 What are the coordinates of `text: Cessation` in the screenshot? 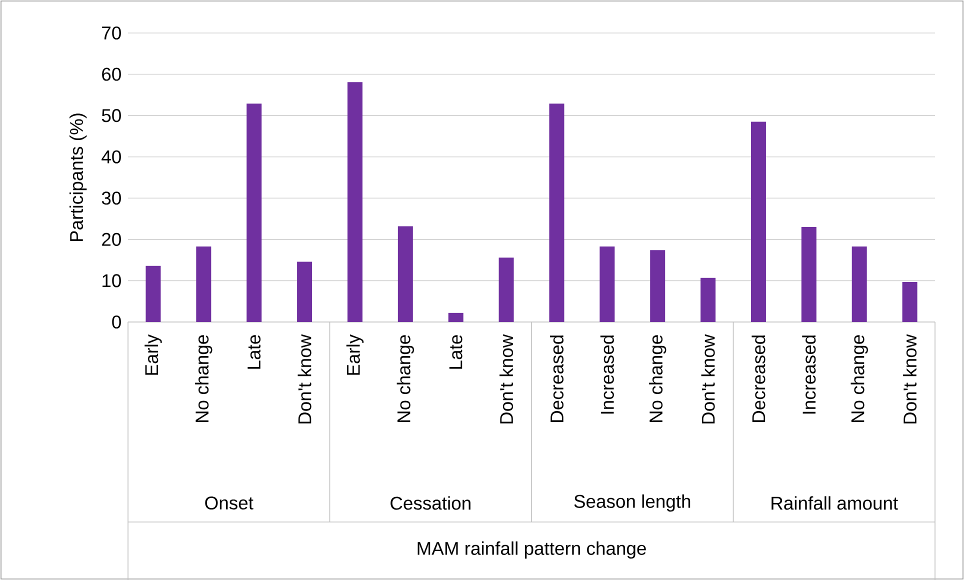 It's located at (430, 503).